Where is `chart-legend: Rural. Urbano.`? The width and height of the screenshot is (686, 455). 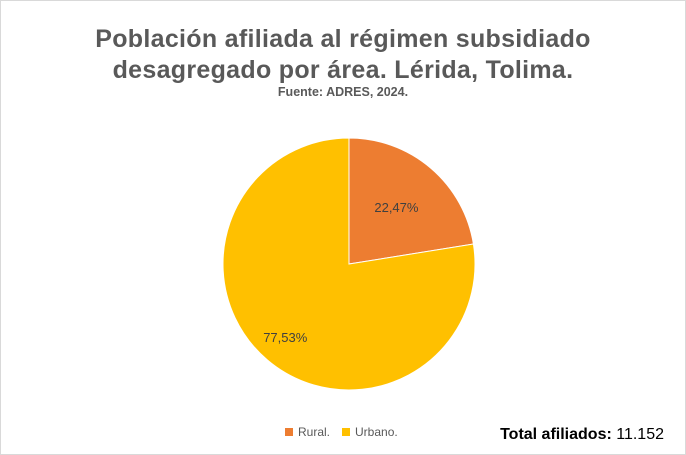
chart-legend: Rural. Urbano. is located at coordinates (347, 432).